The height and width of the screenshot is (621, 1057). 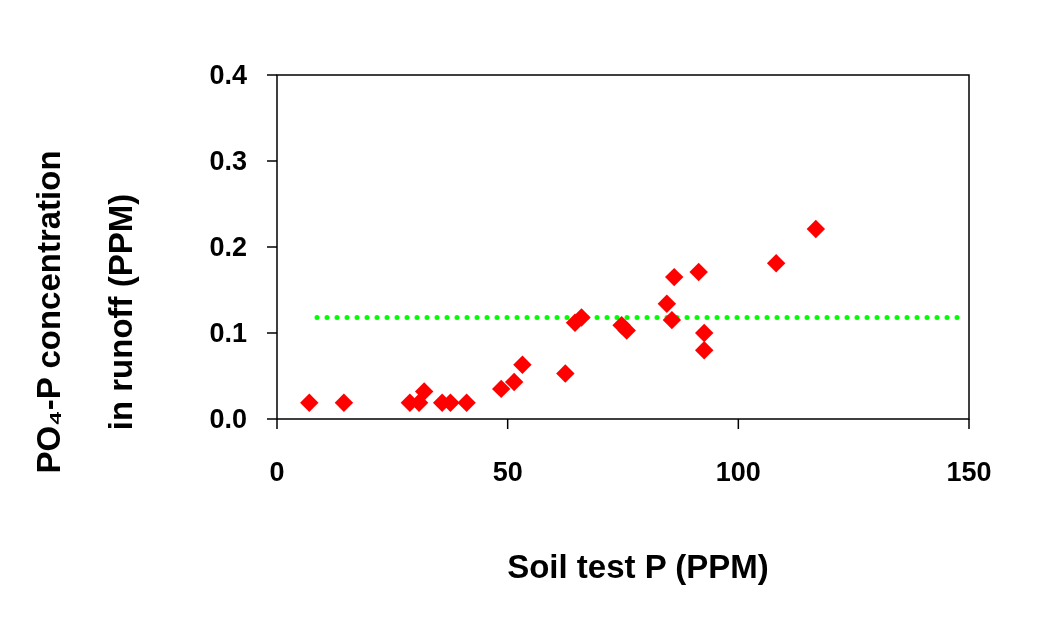 What do you see at coordinates (84, 312) in the screenshot?
I see `y-axis-title: PO₄-P concentration in runoff (PPM)` at bounding box center [84, 312].